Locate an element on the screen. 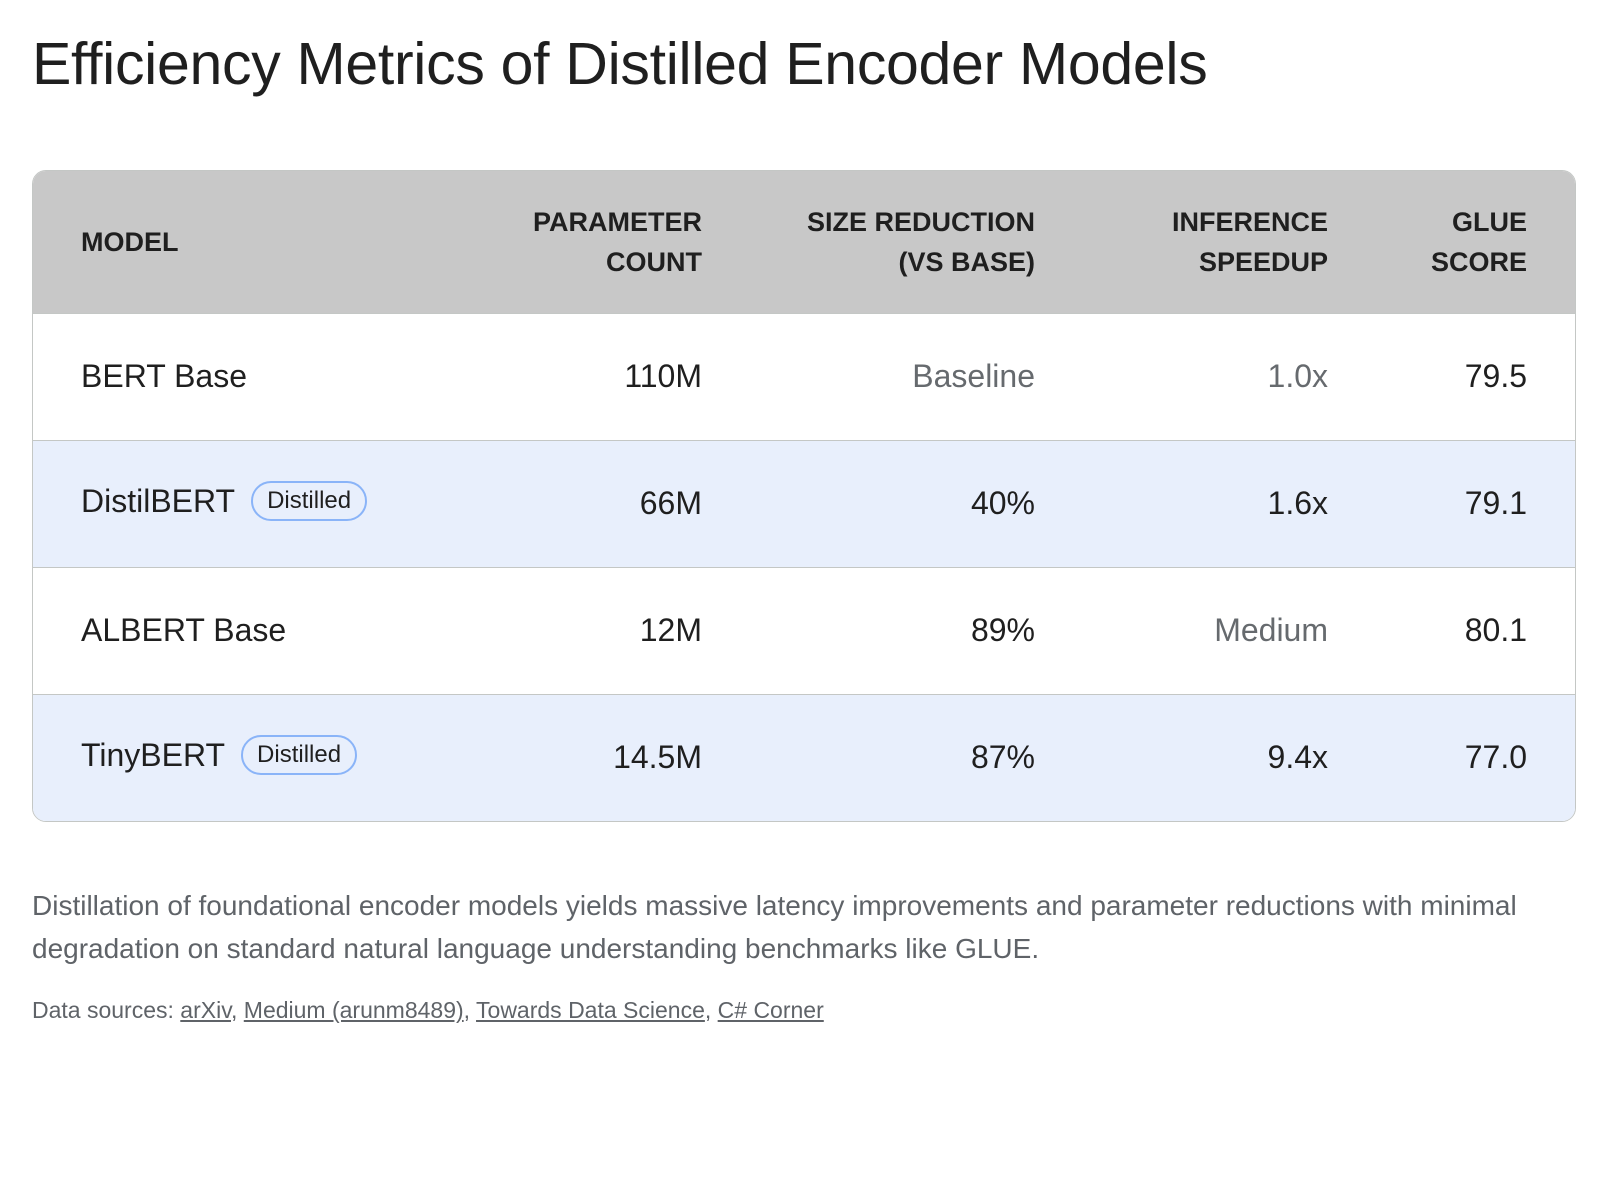 This screenshot has width=1600, height=1200. cell-speedup: 1.0x is located at coordinates (1297, 376).